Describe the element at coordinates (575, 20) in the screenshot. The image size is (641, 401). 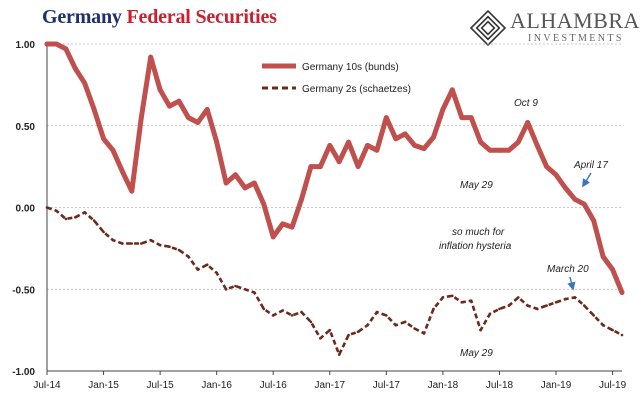
I see `logo-brand-text: ALHAMBRA` at that location.